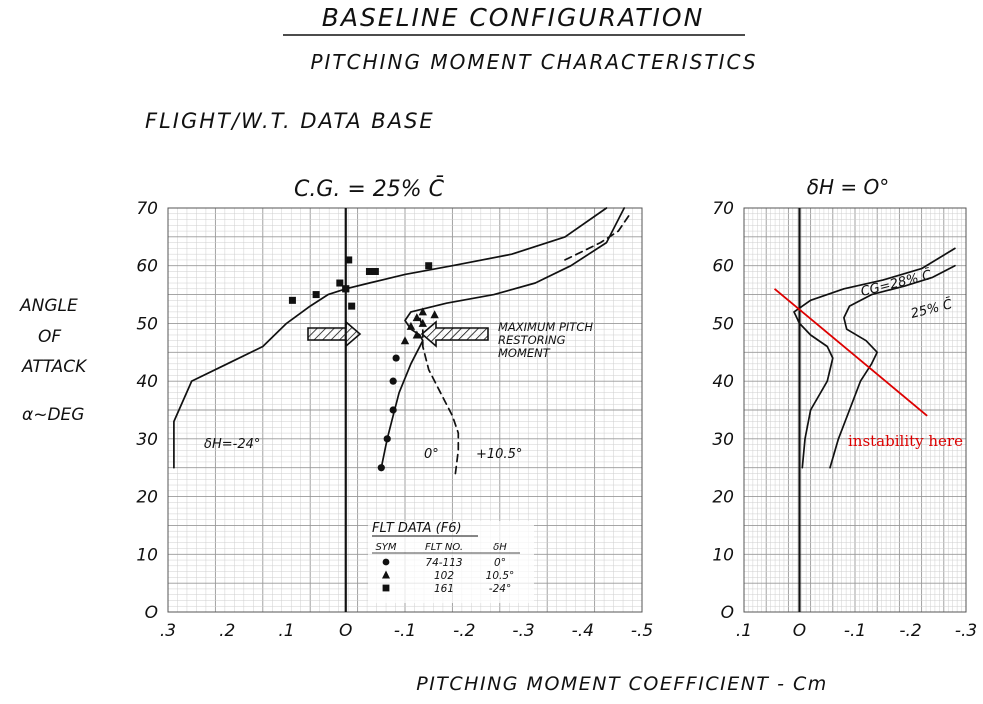  Describe the element at coordinates (723, 498) in the screenshot. I see `right-y-tick-label: 20` at that location.